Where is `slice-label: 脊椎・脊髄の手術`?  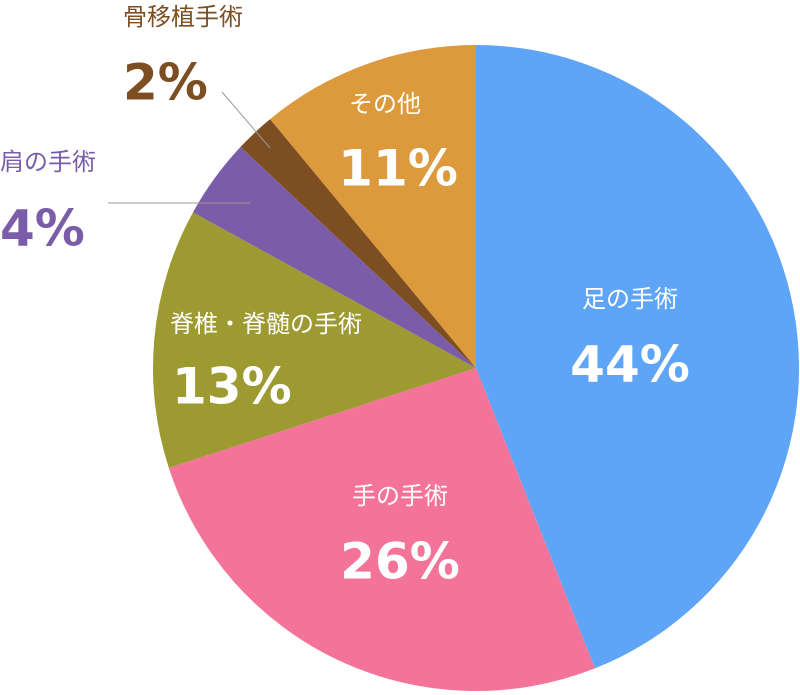 slice-label: 脊椎・脊髄の手術 is located at coordinates (266, 324).